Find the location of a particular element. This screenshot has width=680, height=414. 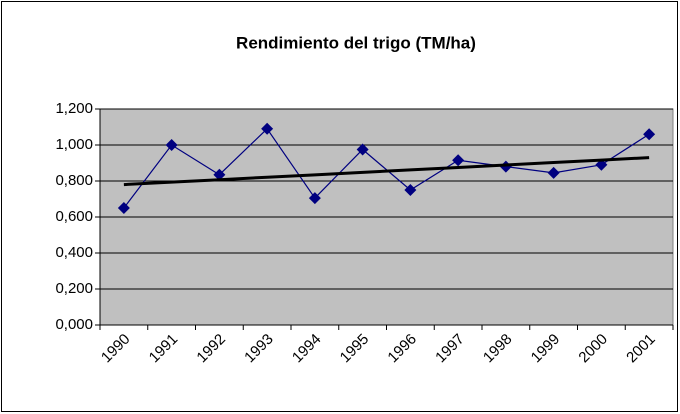

y-tick-label: 0,000 is located at coordinates (74, 324).